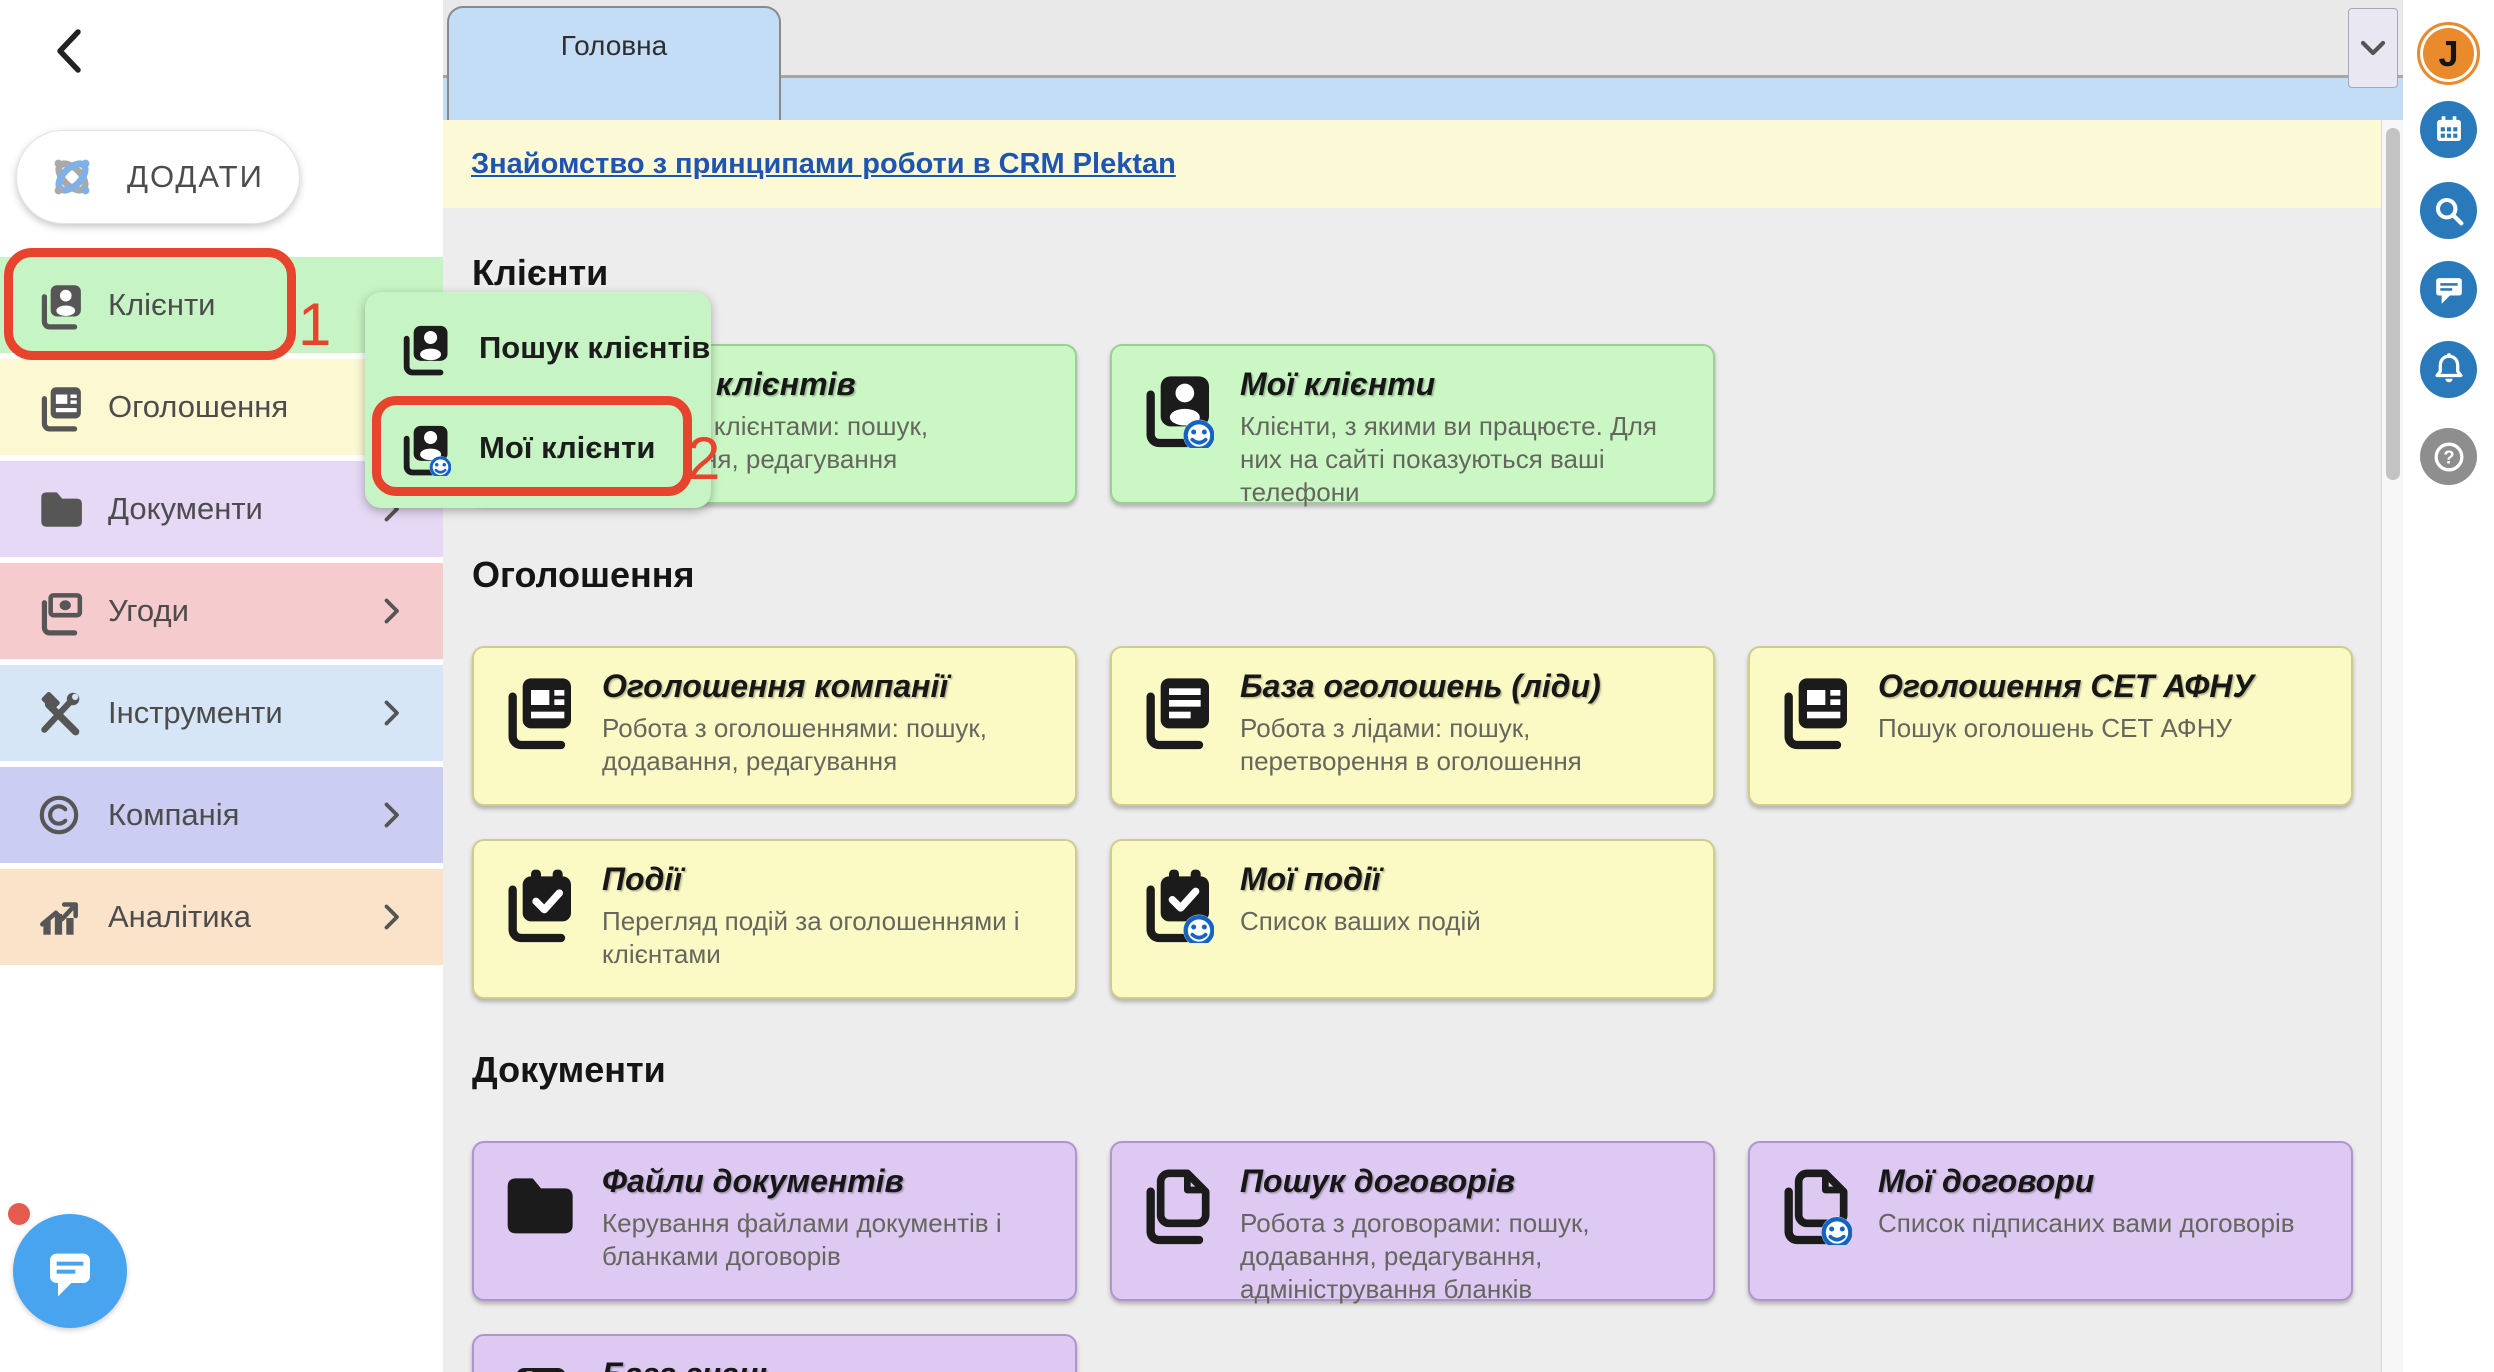  Describe the element at coordinates (221, 713) in the screenshot. I see `sidebar-item-4: Інструменти` at that location.